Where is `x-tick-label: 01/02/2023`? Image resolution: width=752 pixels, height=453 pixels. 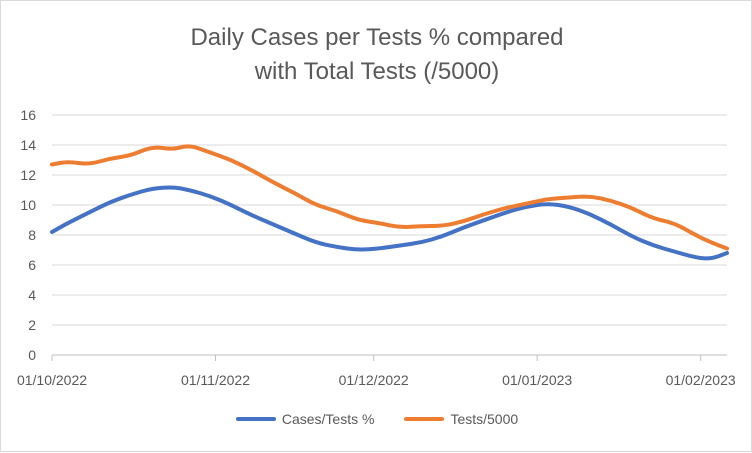 x-tick-label: 01/02/2023 is located at coordinates (701, 380).